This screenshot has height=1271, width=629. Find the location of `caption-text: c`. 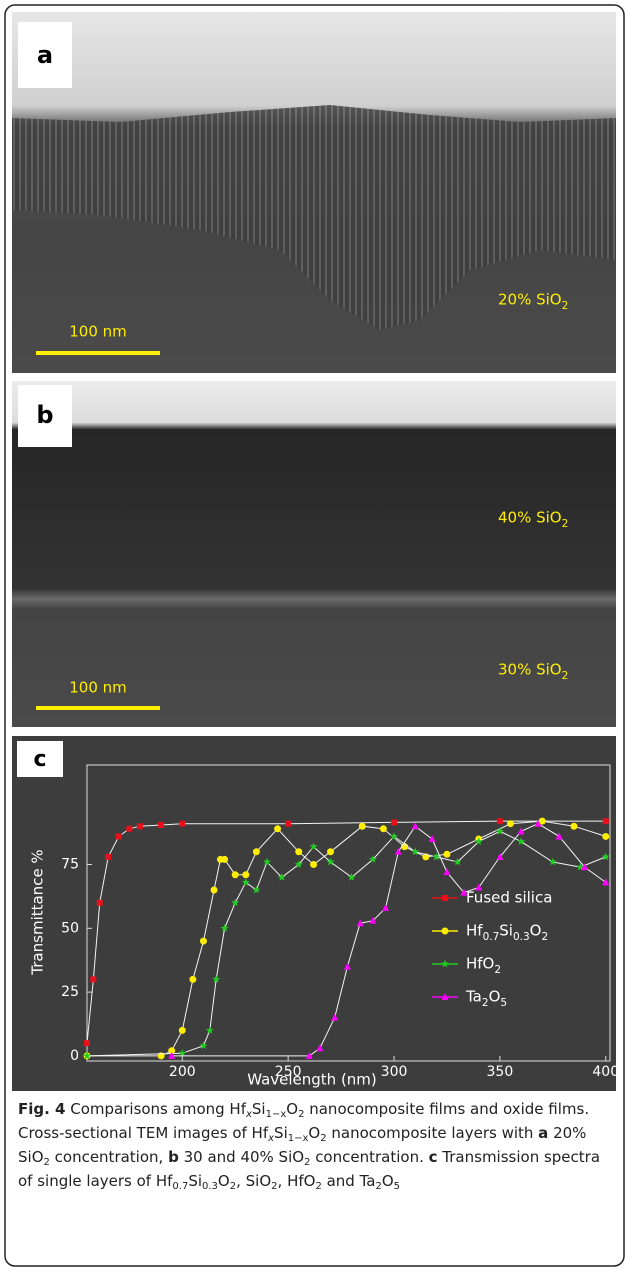

caption-text: c is located at coordinates (433, 1157).